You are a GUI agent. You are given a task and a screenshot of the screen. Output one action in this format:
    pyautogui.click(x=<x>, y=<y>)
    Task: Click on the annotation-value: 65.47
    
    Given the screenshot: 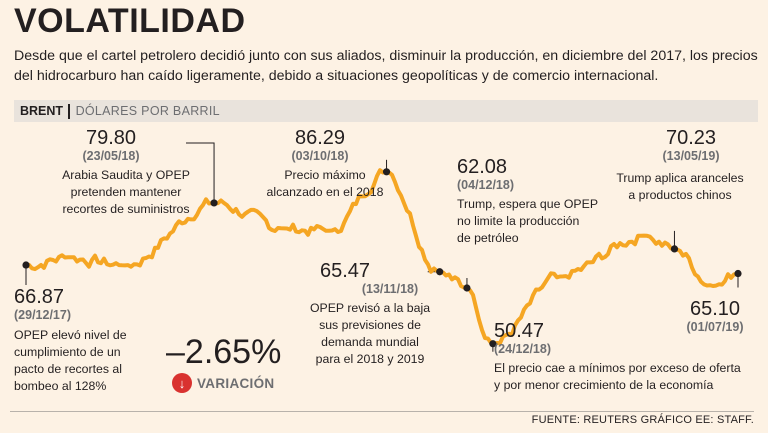 What is the action you would take?
    pyautogui.click(x=345, y=271)
    